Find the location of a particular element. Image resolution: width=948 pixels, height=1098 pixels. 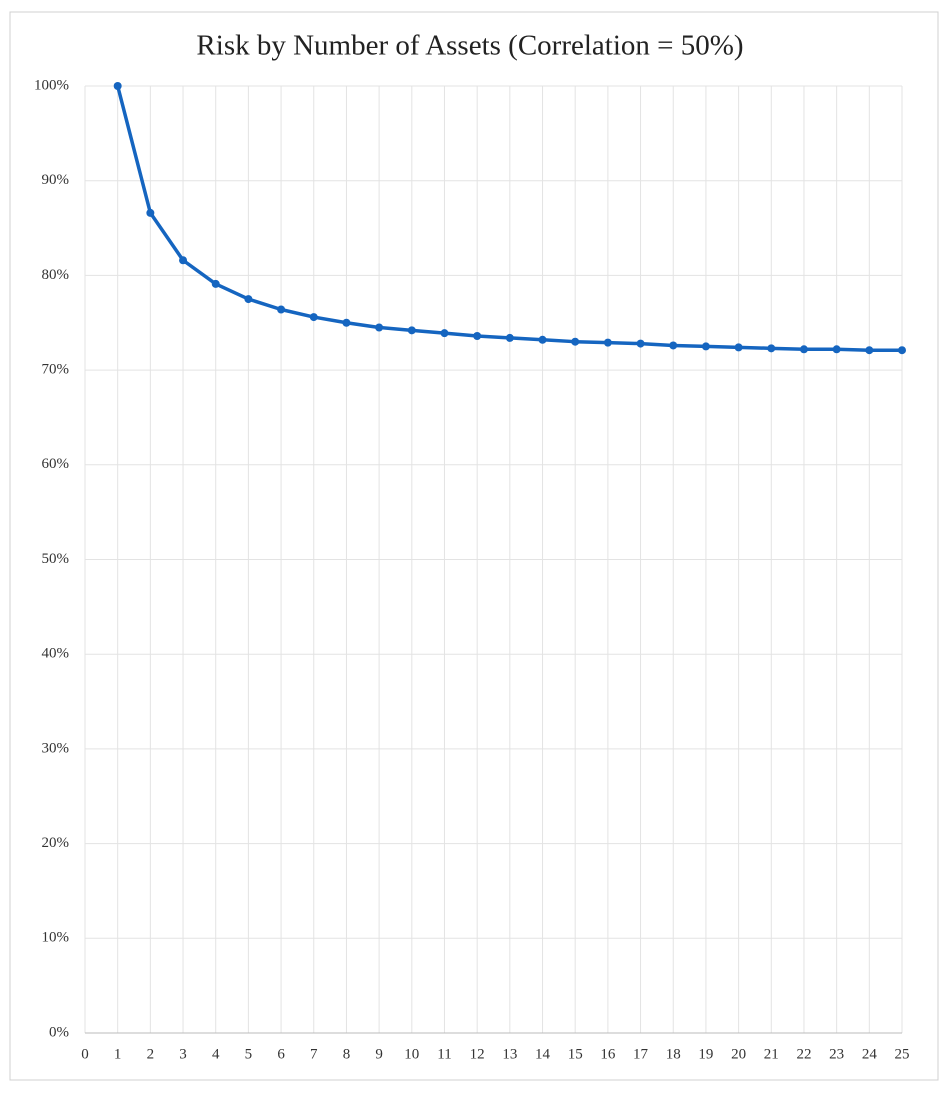

x-tick-label: 9 is located at coordinates (379, 1054).